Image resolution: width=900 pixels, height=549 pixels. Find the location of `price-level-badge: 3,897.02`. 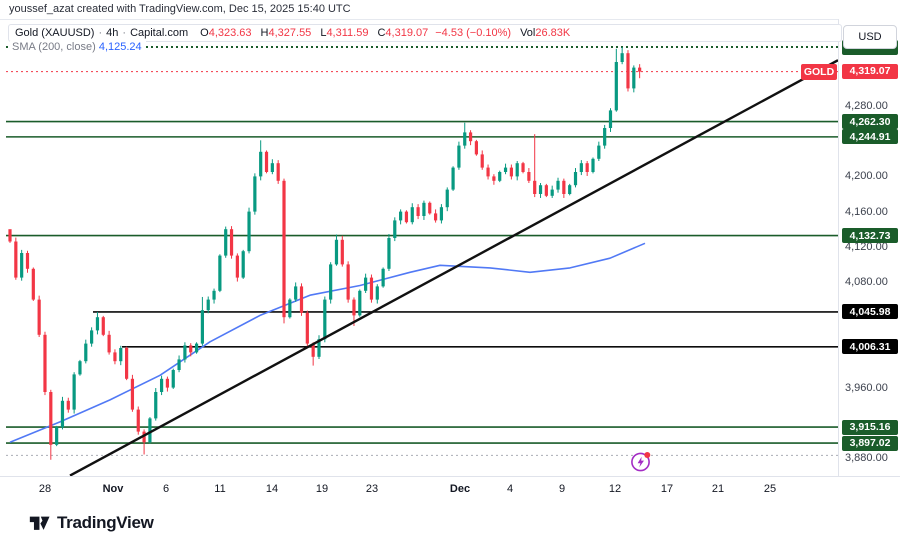

price-level-badge: 3,897.02 is located at coordinates (870, 443).